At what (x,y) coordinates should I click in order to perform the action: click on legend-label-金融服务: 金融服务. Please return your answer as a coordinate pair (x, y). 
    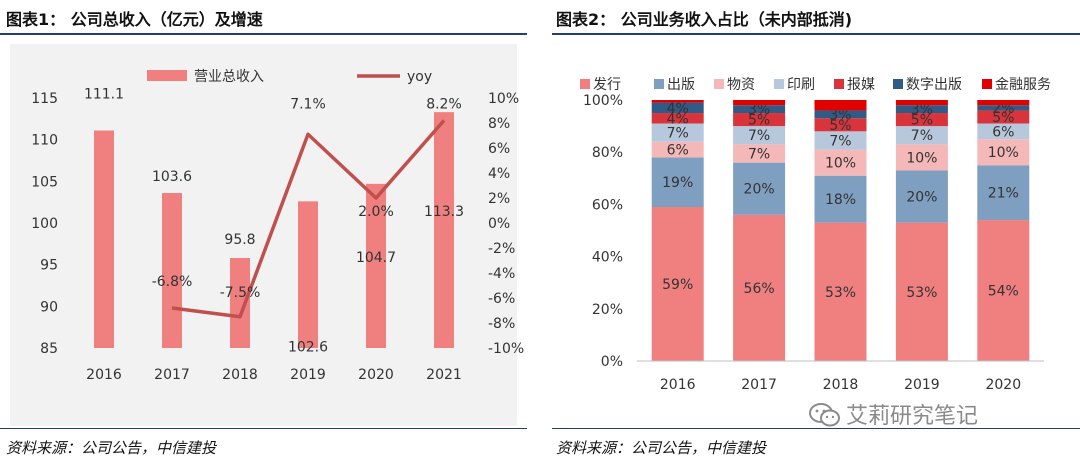
    Looking at the image, I should click on (1023, 85).